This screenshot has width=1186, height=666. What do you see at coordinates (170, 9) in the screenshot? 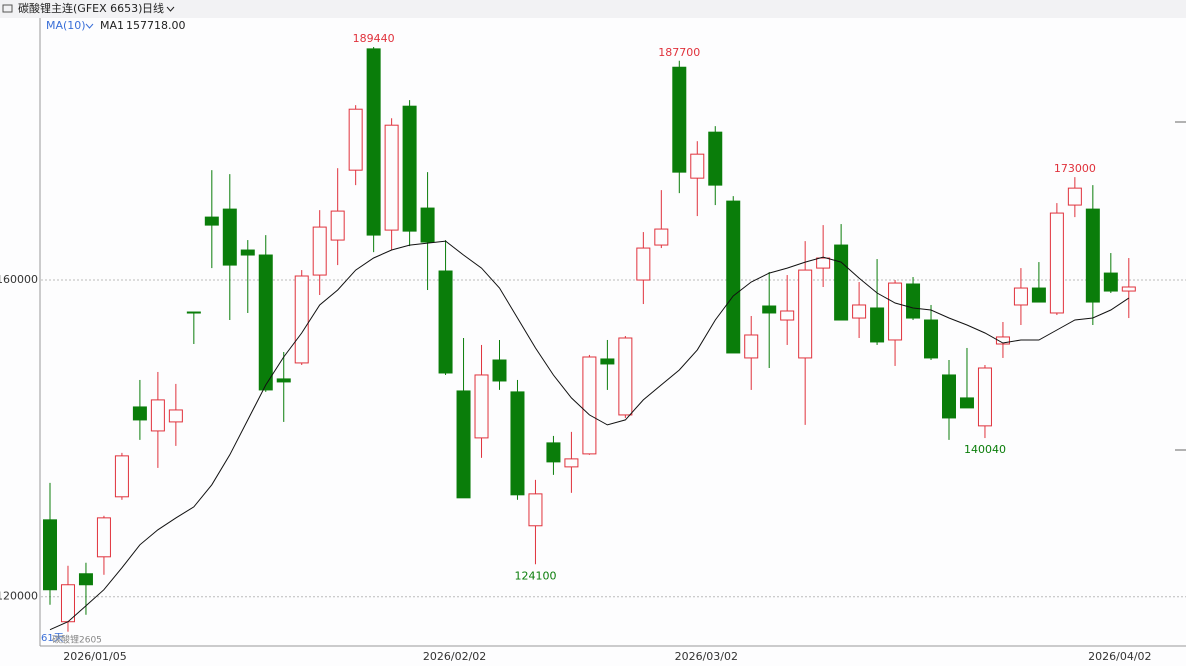
I see `period-chevron` at bounding box center [170, 9].